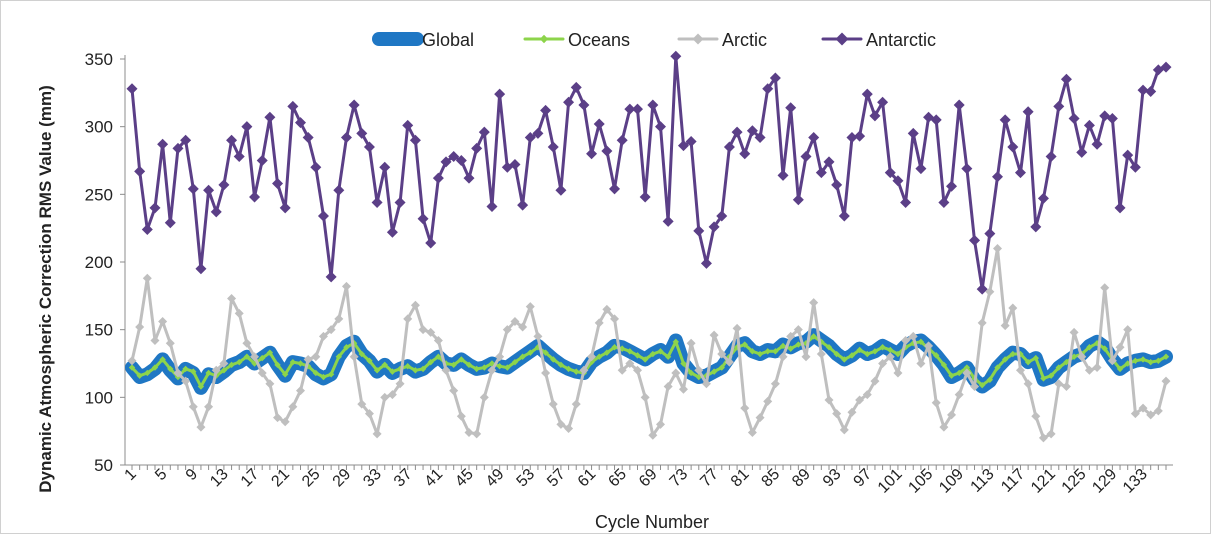 The image size is (1211, 538). Describe the element at coordinates (649, 361) in the screenshot. I see `series-oceans` at that location.